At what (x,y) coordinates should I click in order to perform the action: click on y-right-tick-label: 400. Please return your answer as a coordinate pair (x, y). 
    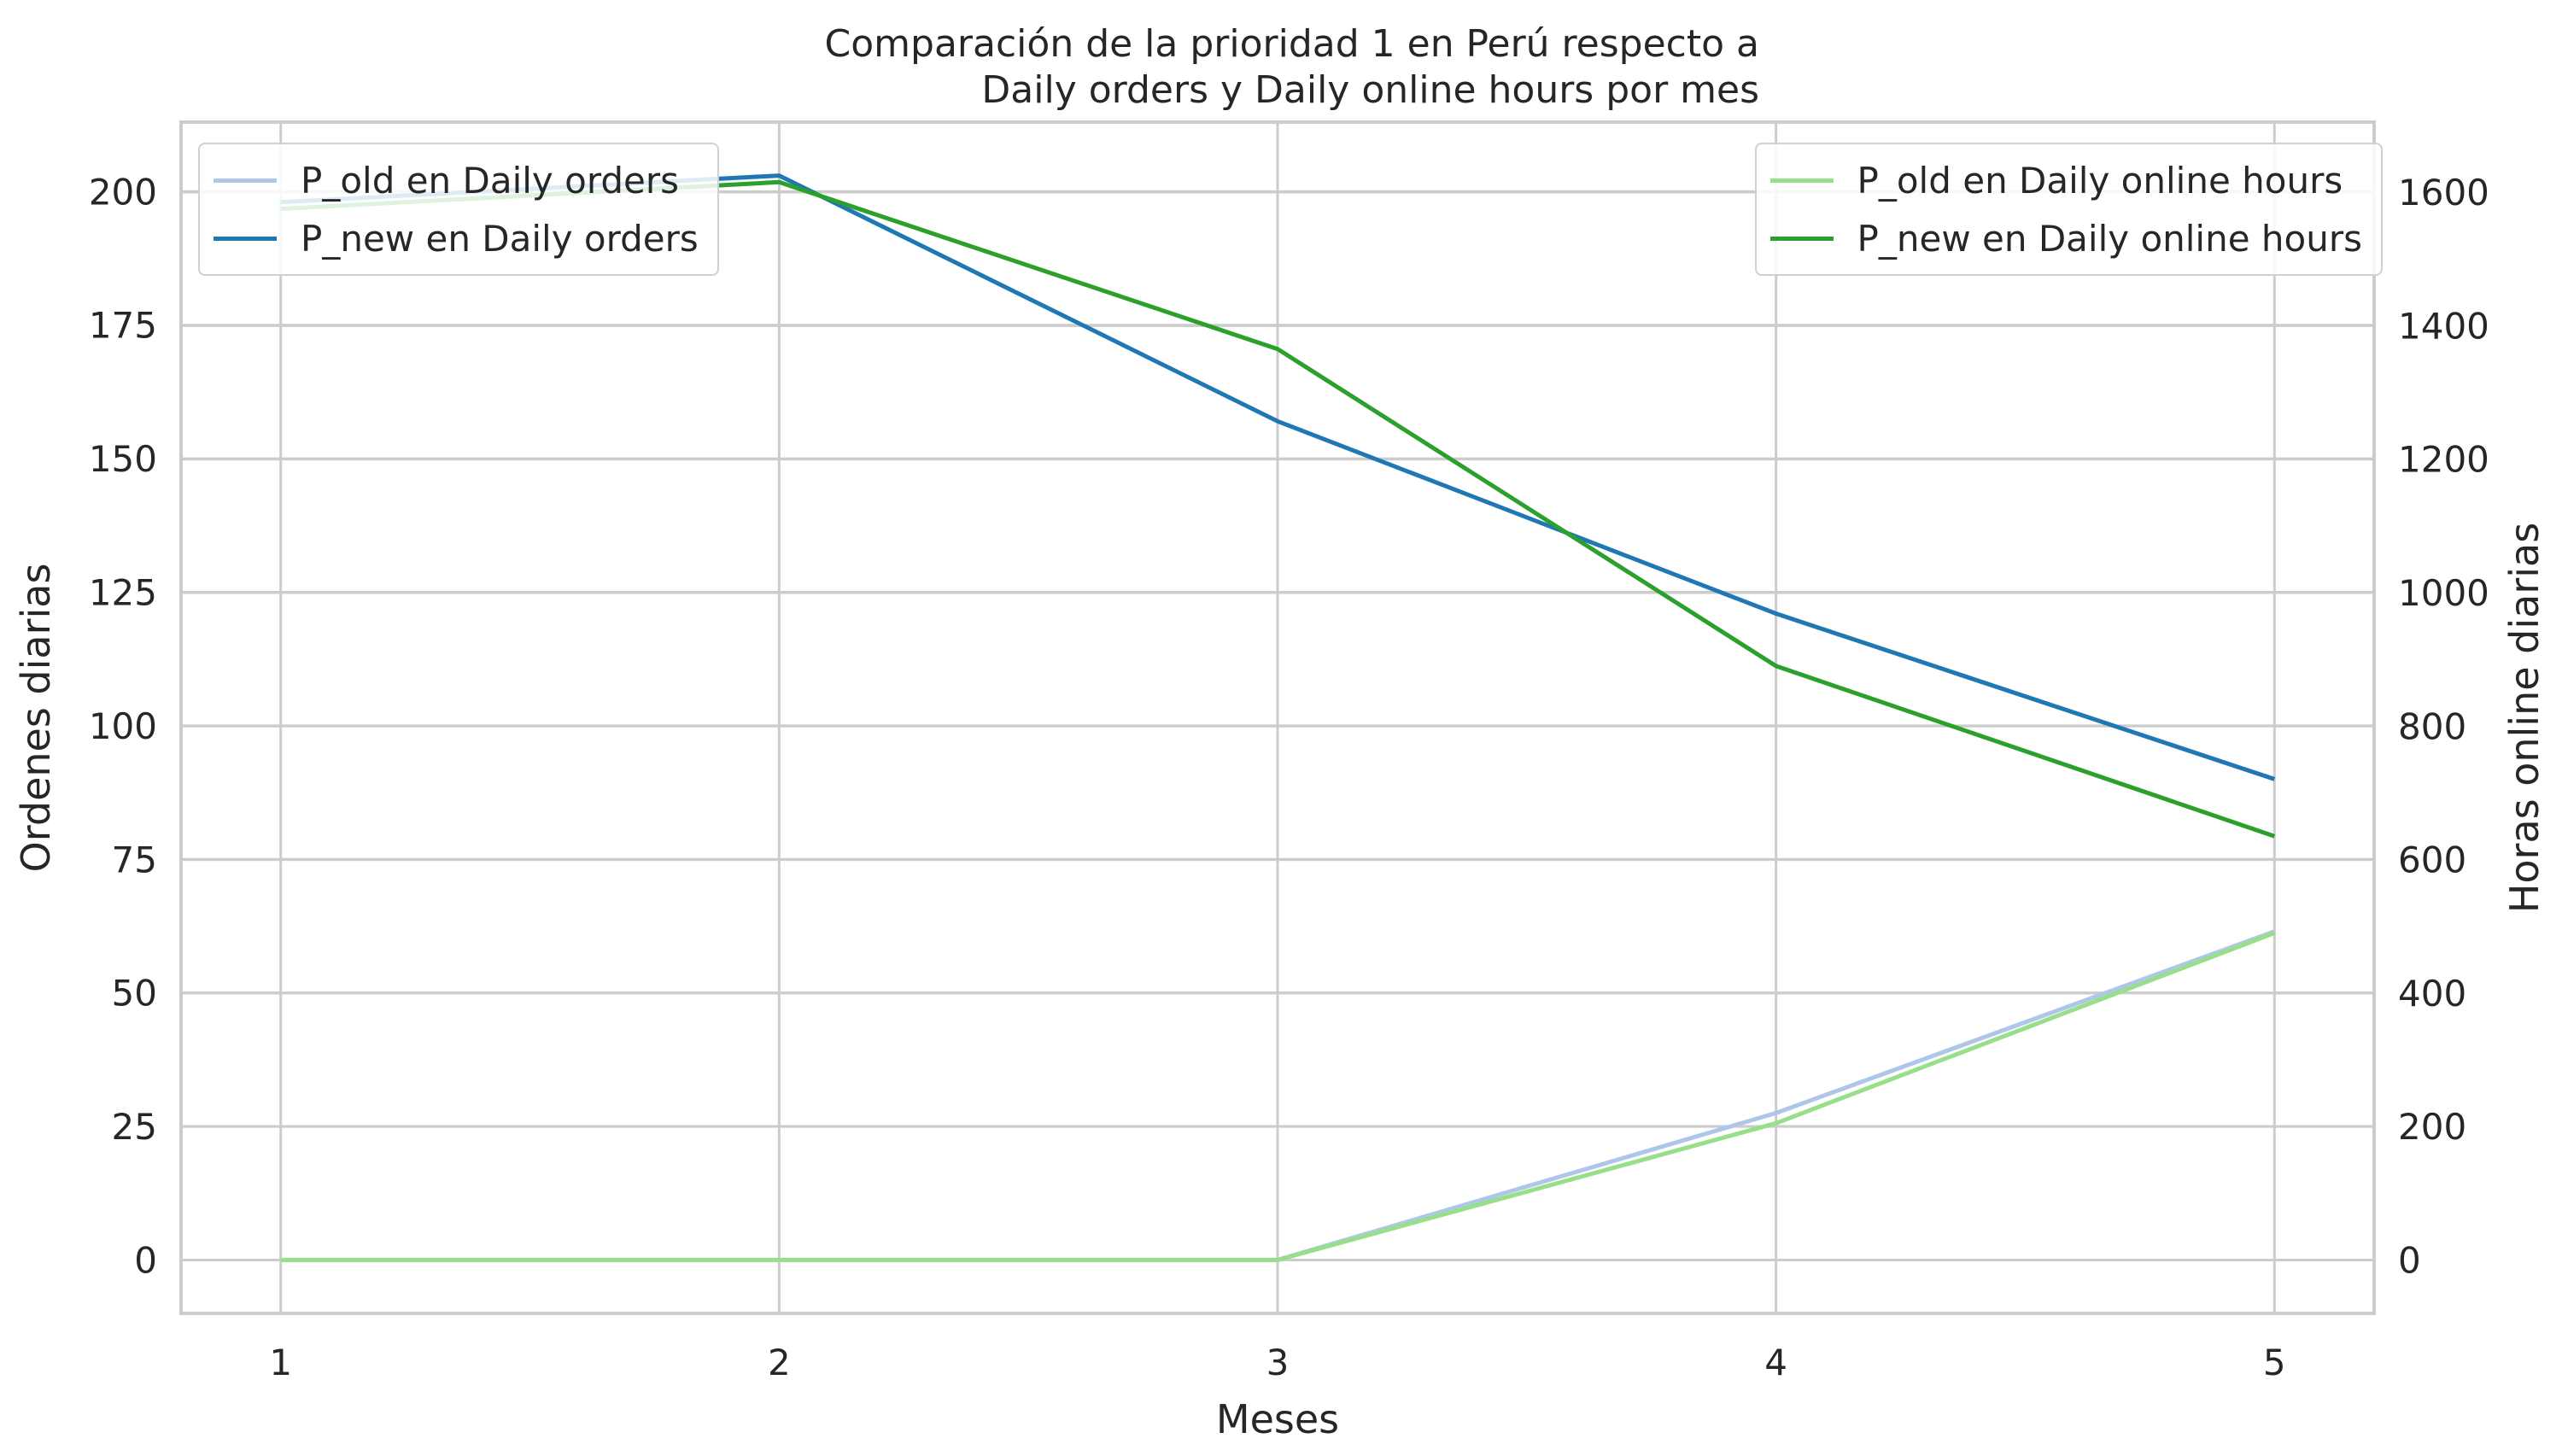
    Looking at the image, I should click on (2432, 994).